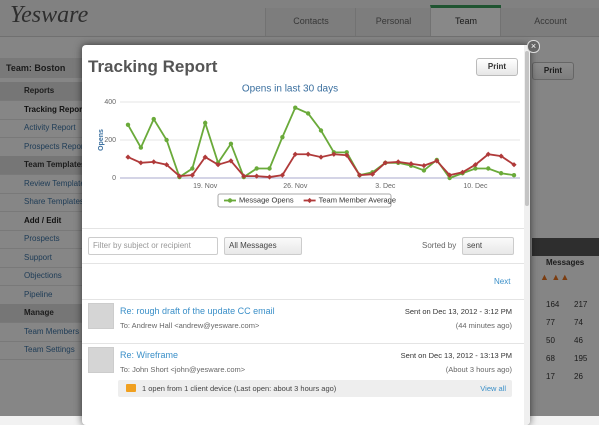 The width and height of the screenshot is (599, 425). Describe the element at coordinates (502, 281) in the screenshot. I see `next-link: Next` at that location.